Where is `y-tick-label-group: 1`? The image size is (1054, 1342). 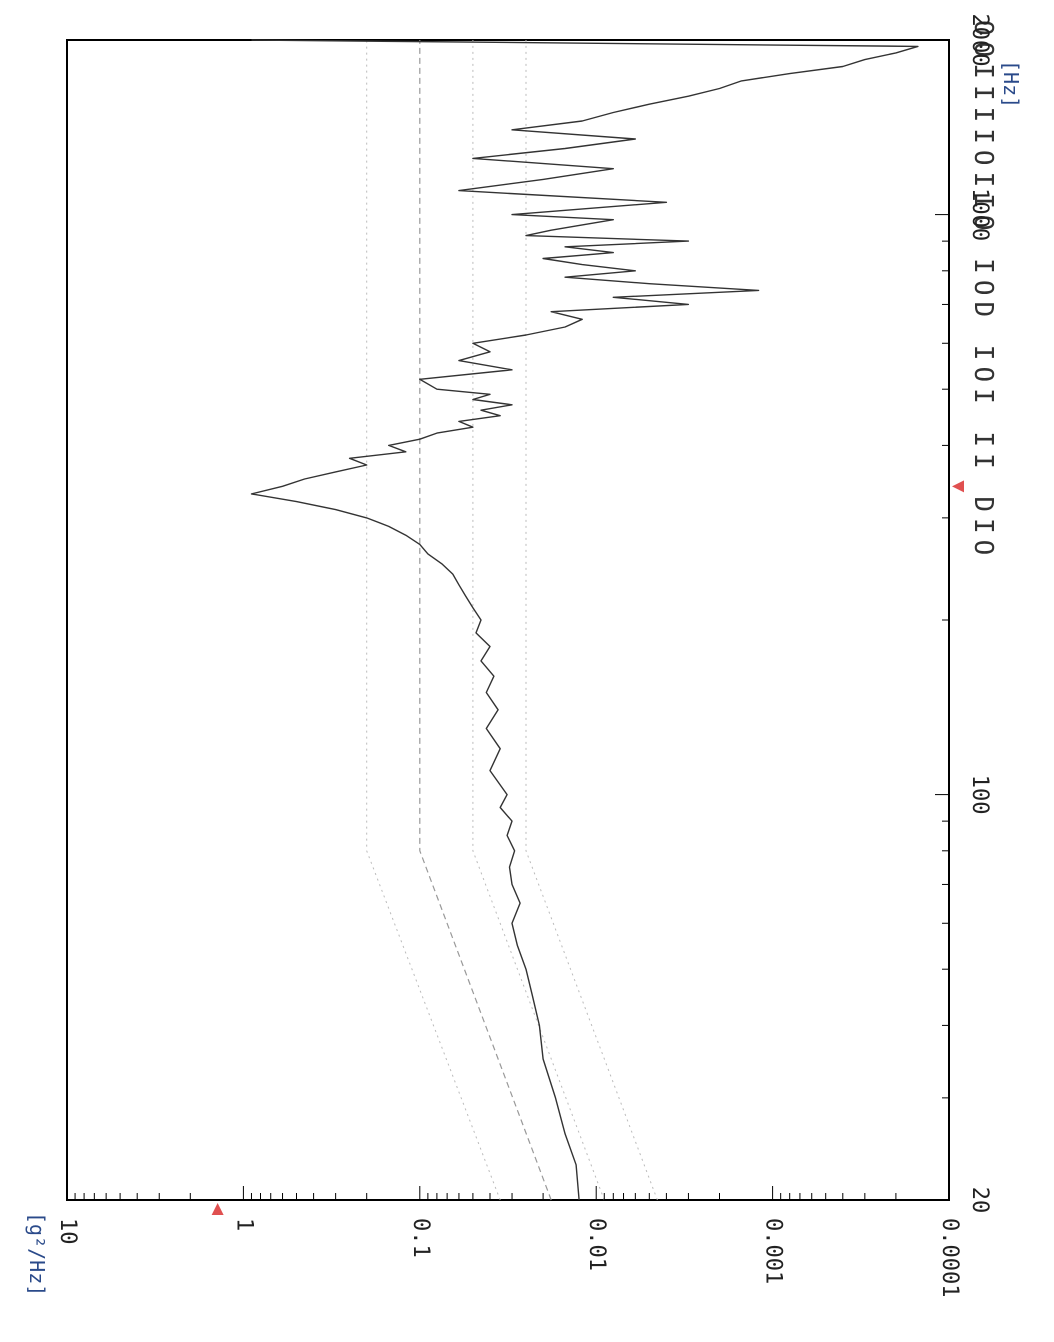
y-tick-label-group: 1 is located at coordinates (243, 1224).